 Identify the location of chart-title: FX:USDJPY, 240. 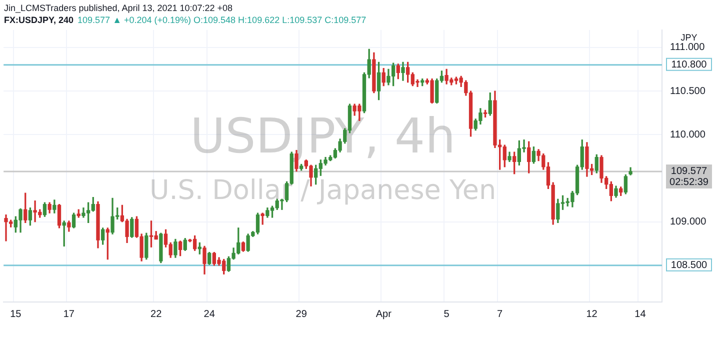
(39, 20).